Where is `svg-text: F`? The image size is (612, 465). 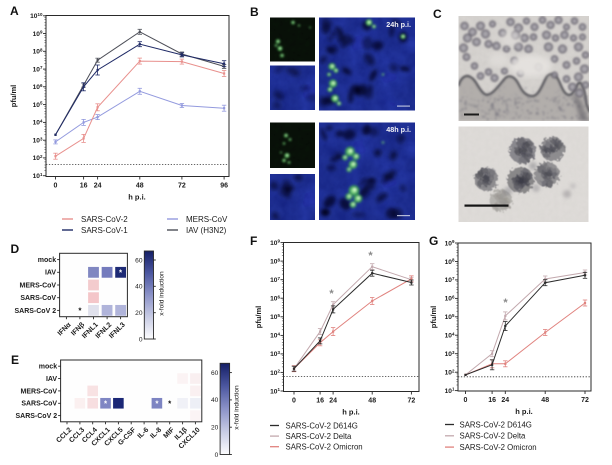
svg-text: F is located at coordinates (253, 241).